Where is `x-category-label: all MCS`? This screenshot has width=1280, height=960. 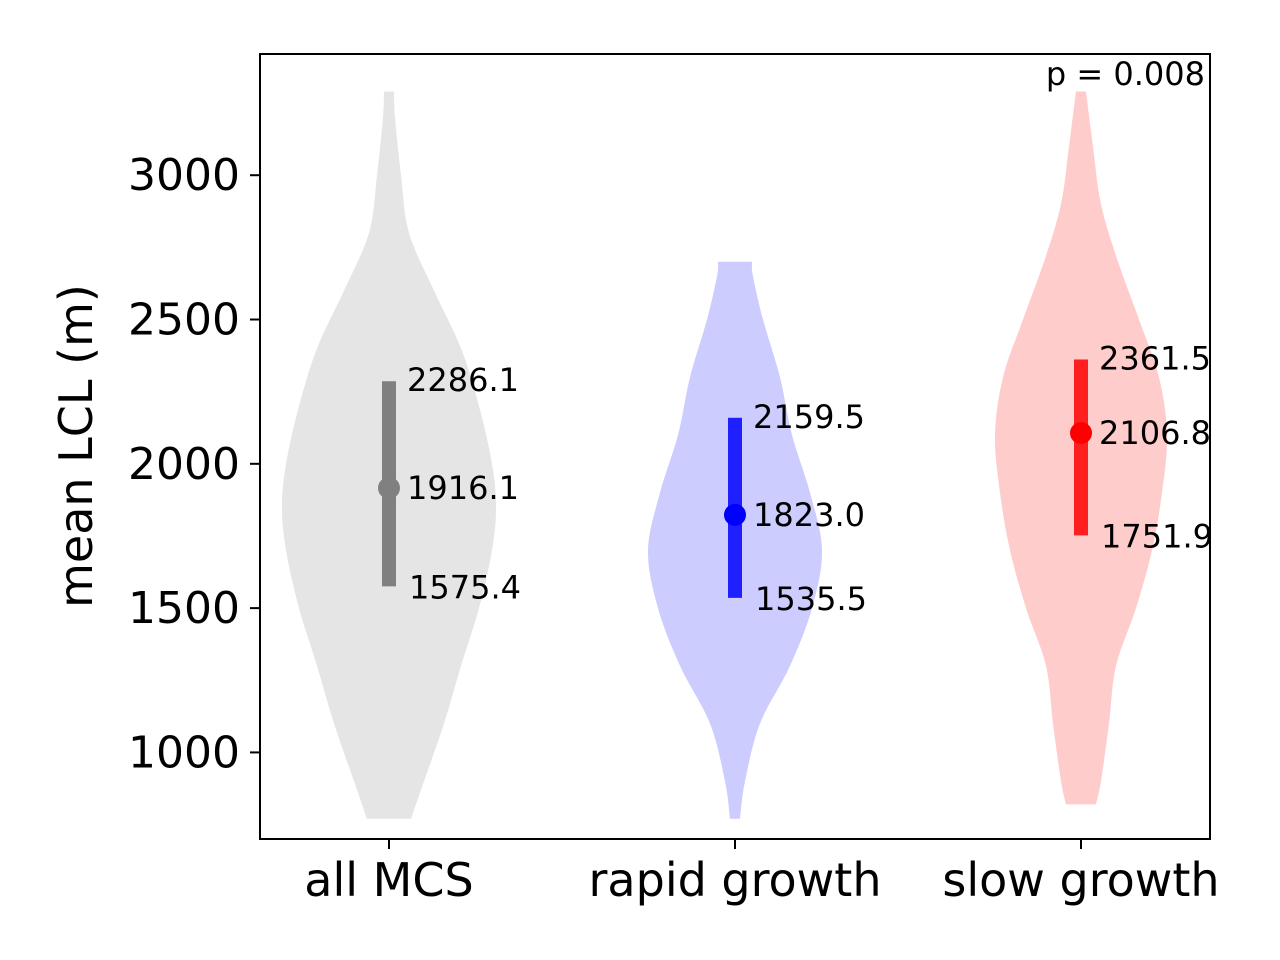 x-category-label: all MCS is located at coordinates (388, 880).